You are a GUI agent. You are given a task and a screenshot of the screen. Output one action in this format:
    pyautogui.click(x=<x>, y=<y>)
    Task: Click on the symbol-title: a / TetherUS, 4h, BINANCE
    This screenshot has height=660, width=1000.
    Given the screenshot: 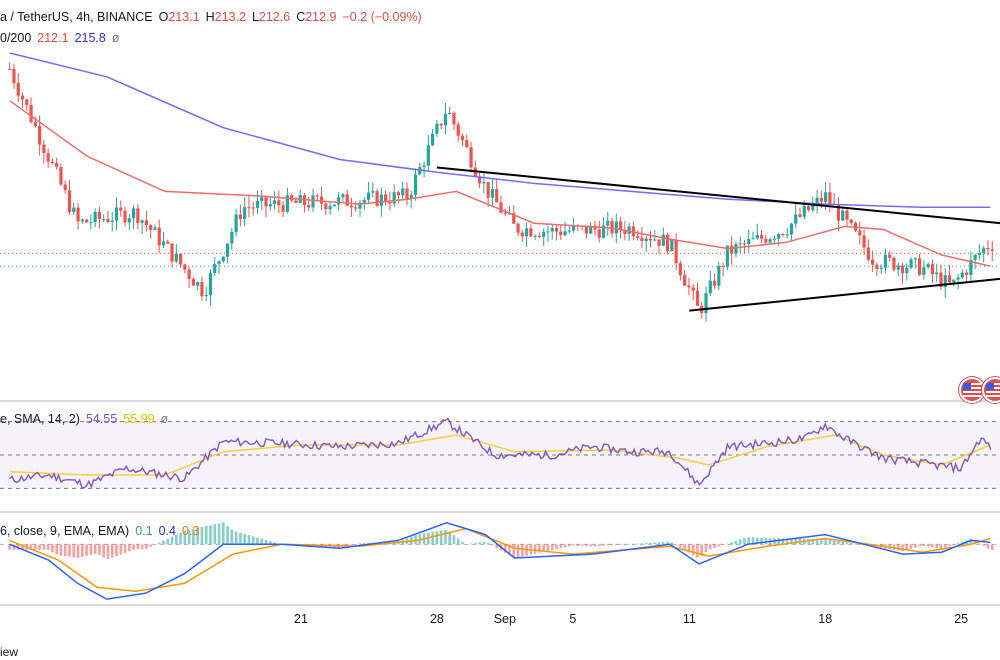 What is the action you would take?
    pyautogui.click(x=76, y=17)
    